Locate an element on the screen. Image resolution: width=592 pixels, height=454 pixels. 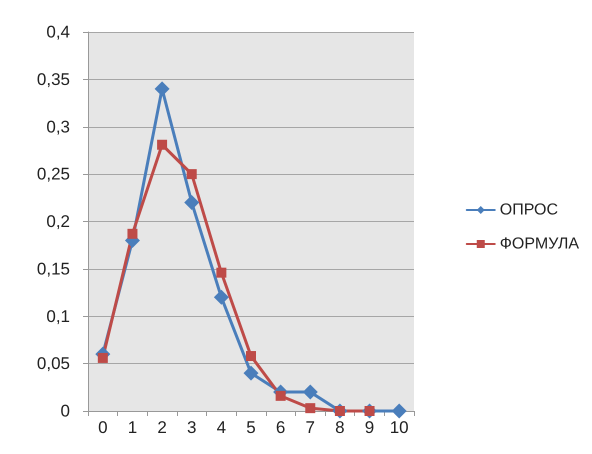
y-tick-label: 0,05 is located at coordinates (53, 364).